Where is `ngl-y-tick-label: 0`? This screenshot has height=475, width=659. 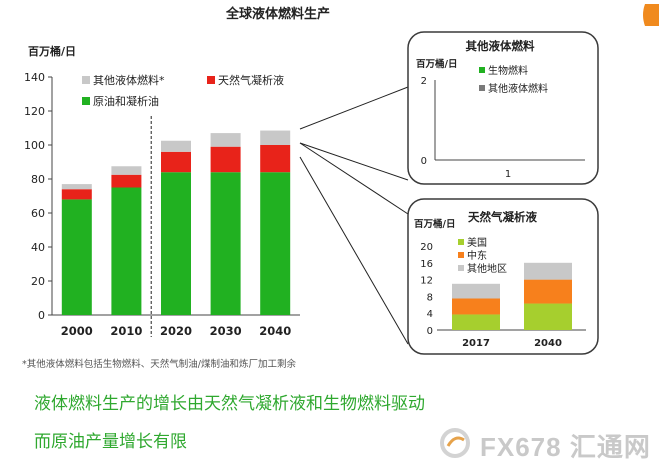
ngl-y-tick-label: 0 is located at coordinates (430, 331).